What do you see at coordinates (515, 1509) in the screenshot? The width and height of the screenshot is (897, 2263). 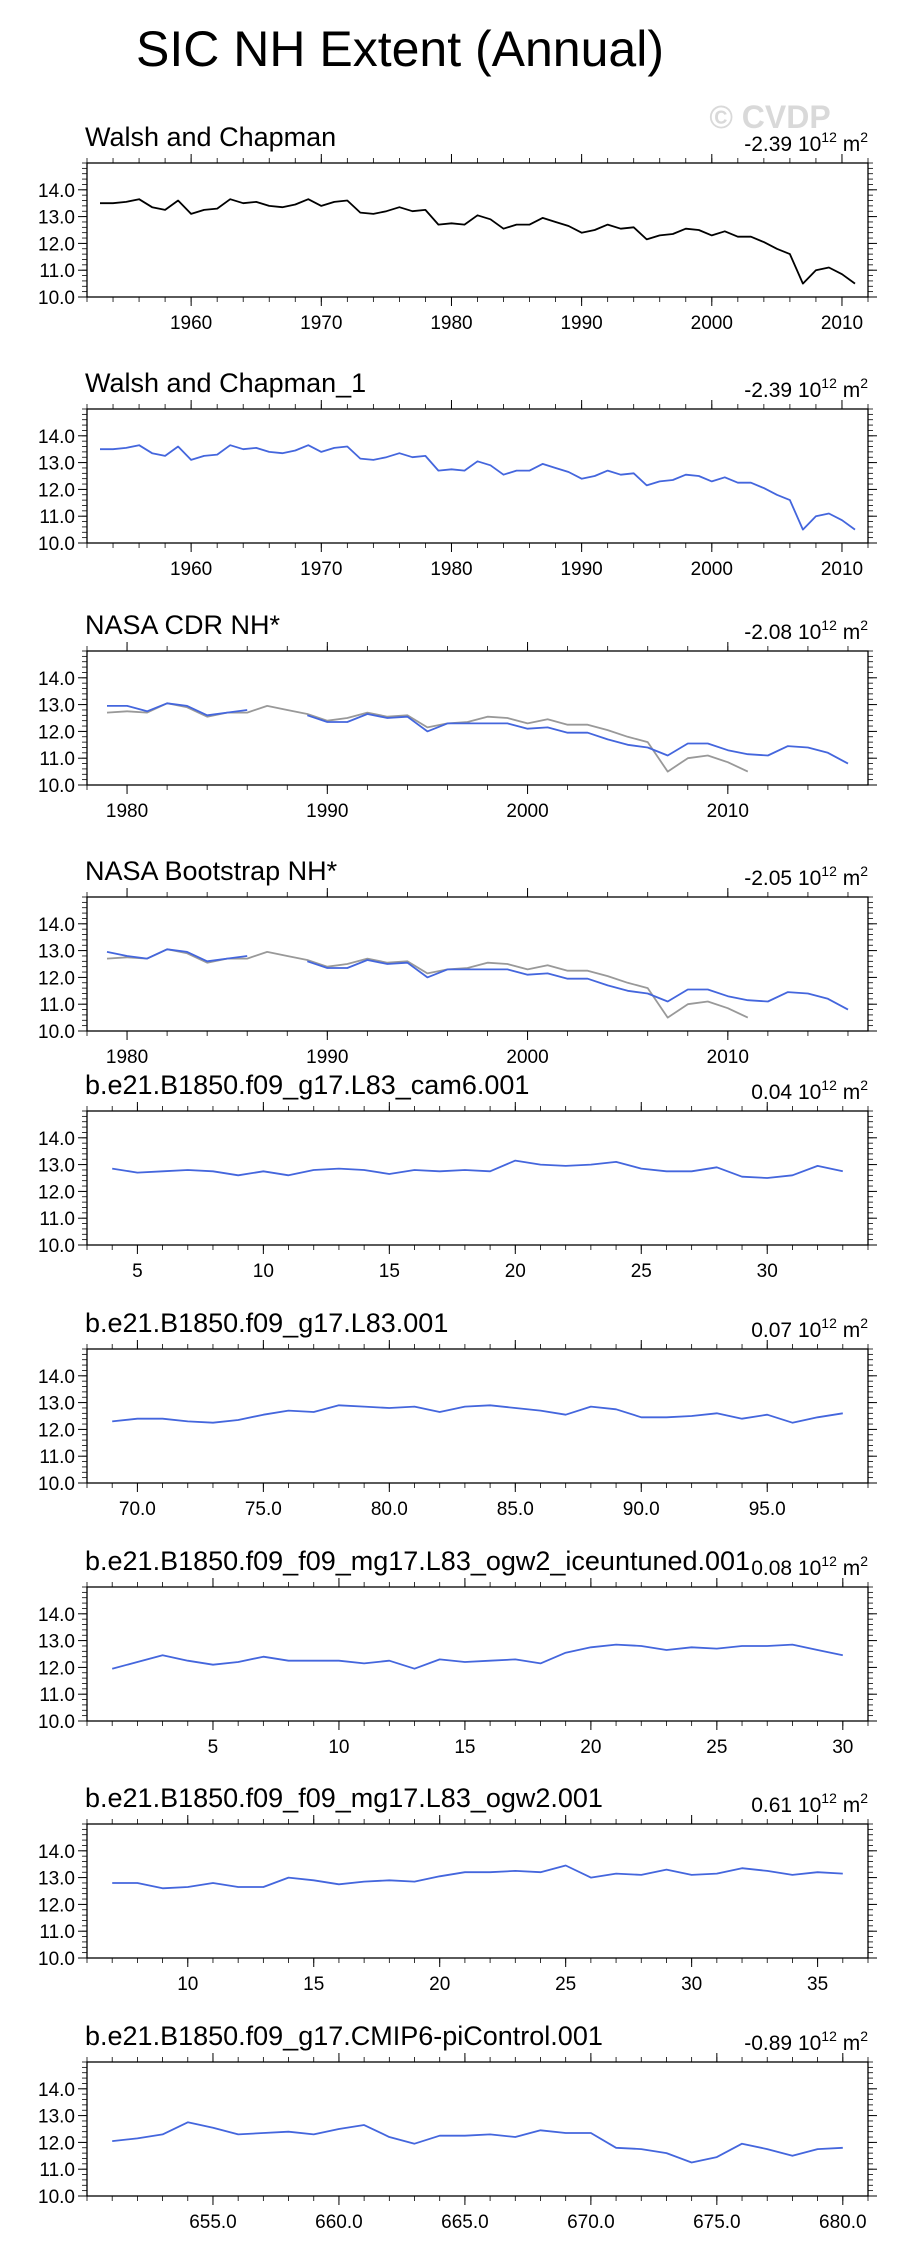 I see `x-tick-label: 85.0` at bounding box center [515, 1509].